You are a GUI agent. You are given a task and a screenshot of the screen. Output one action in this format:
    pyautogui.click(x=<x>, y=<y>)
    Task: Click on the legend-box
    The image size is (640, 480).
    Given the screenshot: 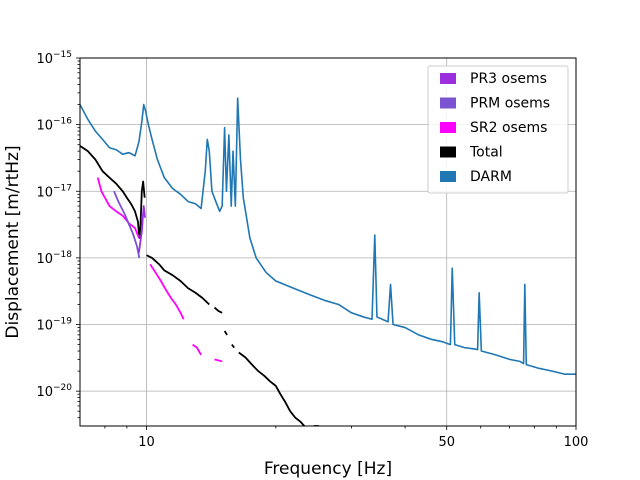 What is the action you would take?
    pyautogui.click(x=498, y=129)
    